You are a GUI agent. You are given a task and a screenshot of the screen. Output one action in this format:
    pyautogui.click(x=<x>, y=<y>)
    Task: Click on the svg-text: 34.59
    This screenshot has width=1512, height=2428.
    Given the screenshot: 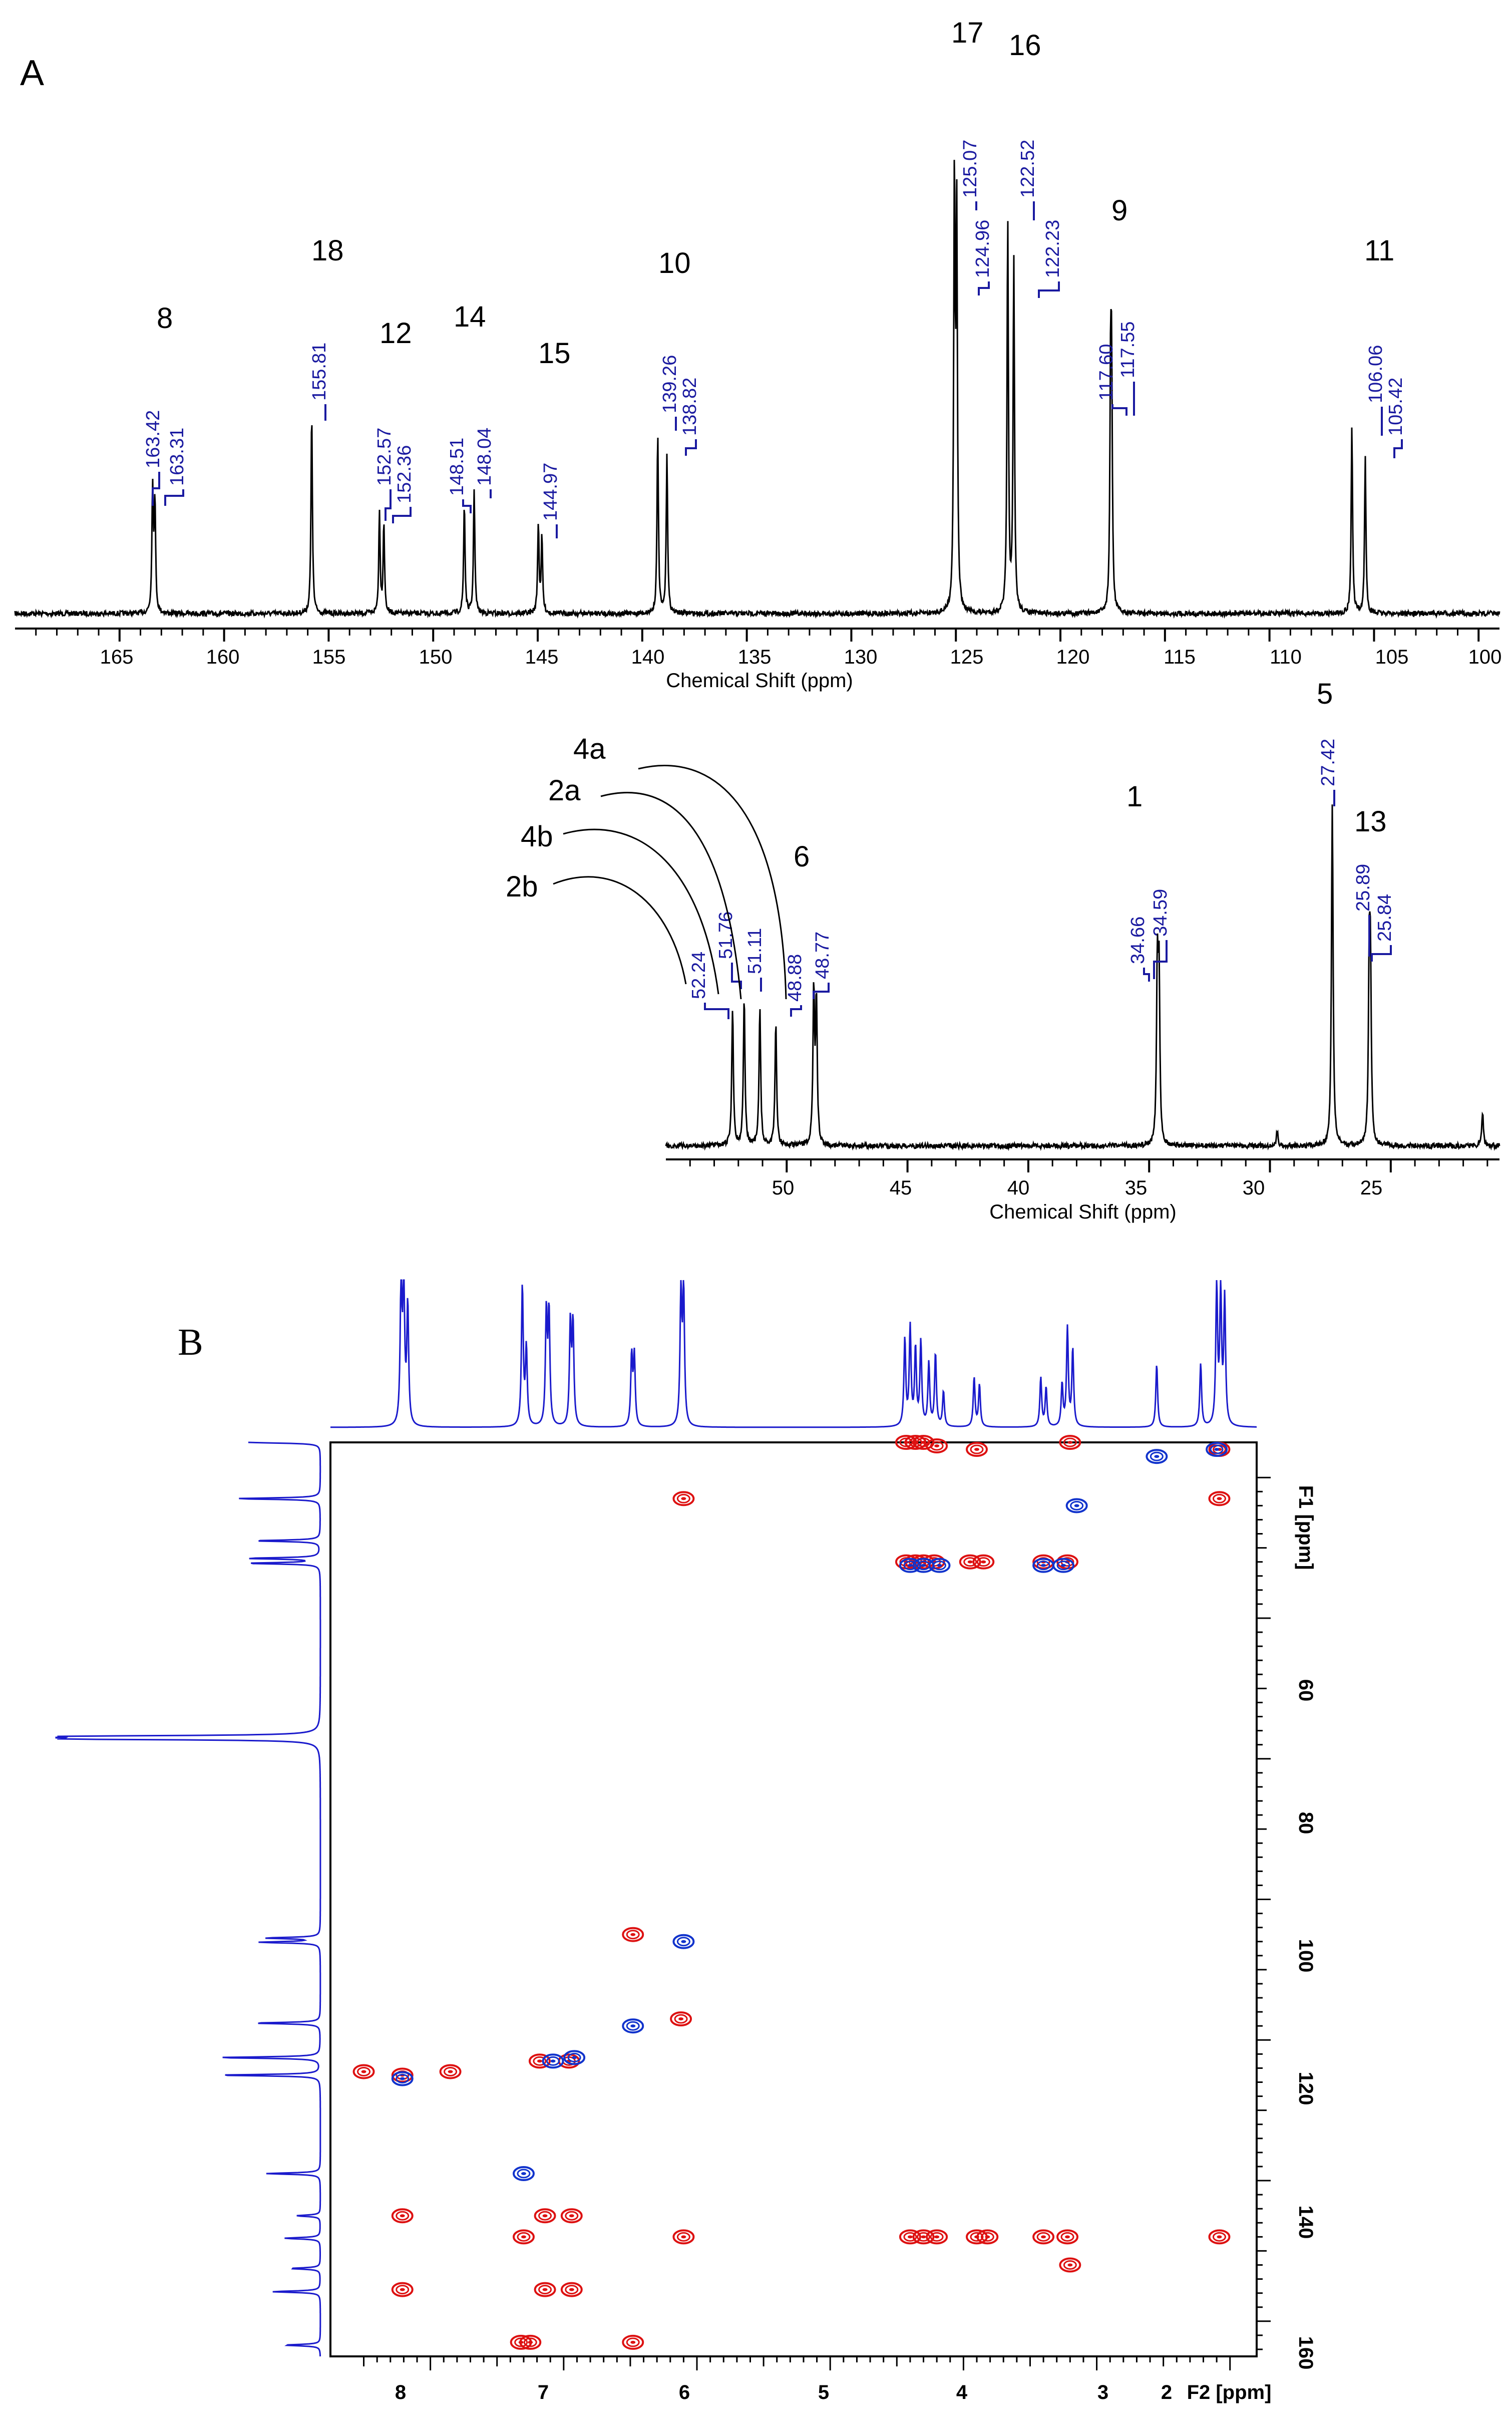 What is the action you would take?
    pyautogui.click(x=1161, y=913)
    